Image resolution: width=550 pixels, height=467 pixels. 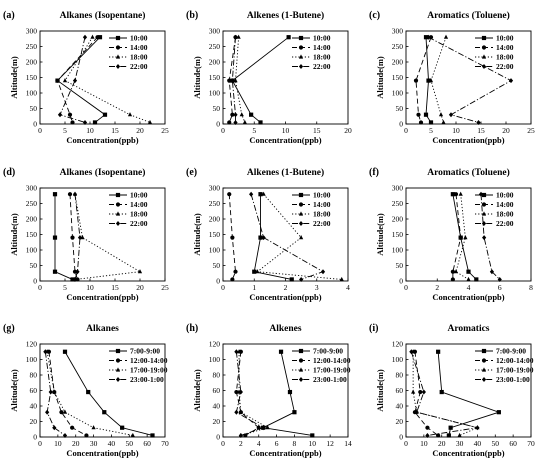 I want to click on legend-entry: 7:00-9:00, so click(x=511, y=351).